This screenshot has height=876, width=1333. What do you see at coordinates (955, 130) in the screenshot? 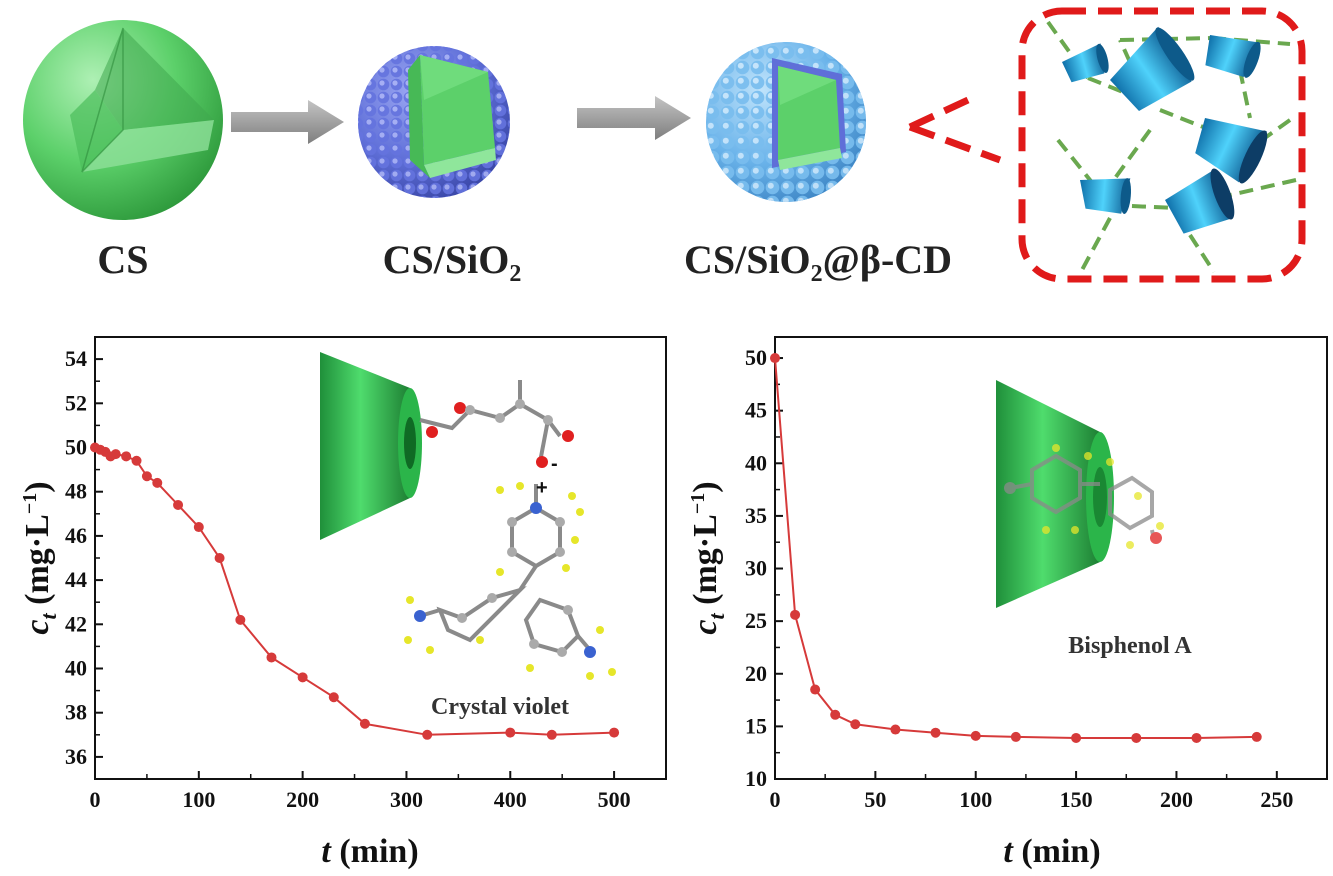
I see `zoom-wedge` at bounding box center [955, 130].